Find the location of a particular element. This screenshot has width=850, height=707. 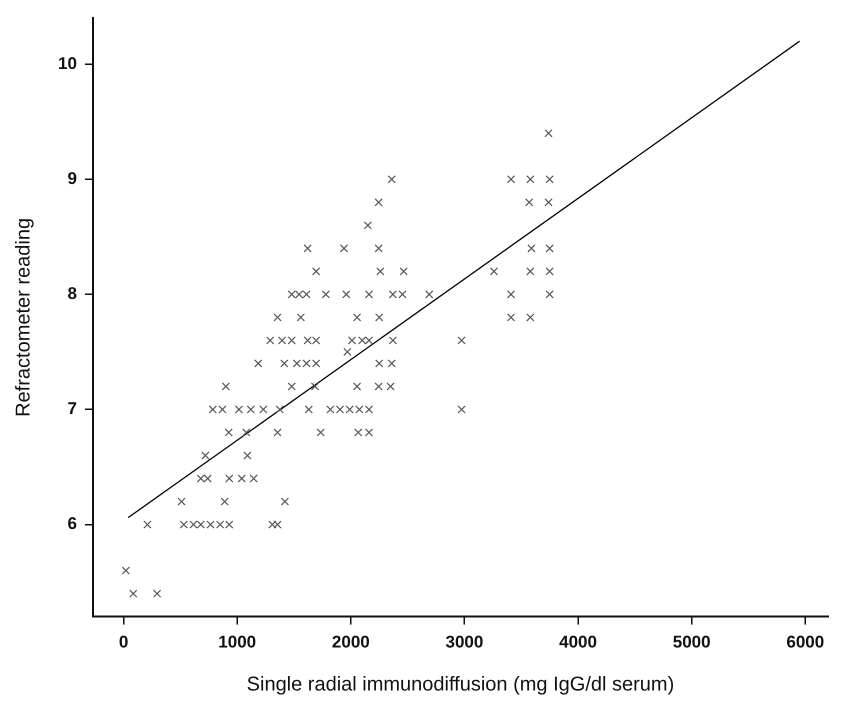

x-tick-label: 6000 is located at coordinates (805, 642).